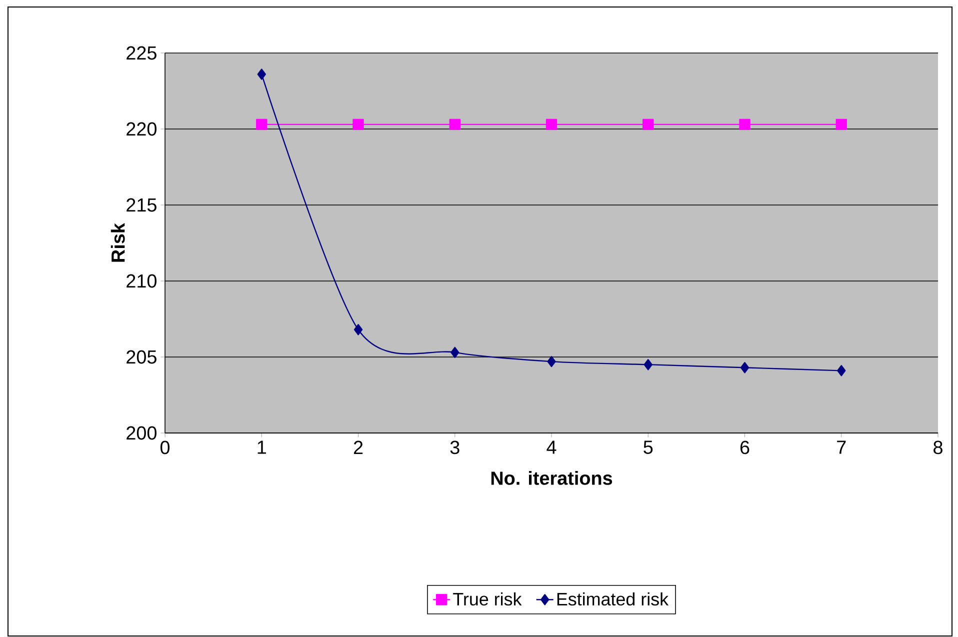 The height and width of the screenshot is (637, 958). What do you see at coordinates (141, 205) in the screenshot?
I see `y-tick-label: 215` at bounding box center [141, 205].